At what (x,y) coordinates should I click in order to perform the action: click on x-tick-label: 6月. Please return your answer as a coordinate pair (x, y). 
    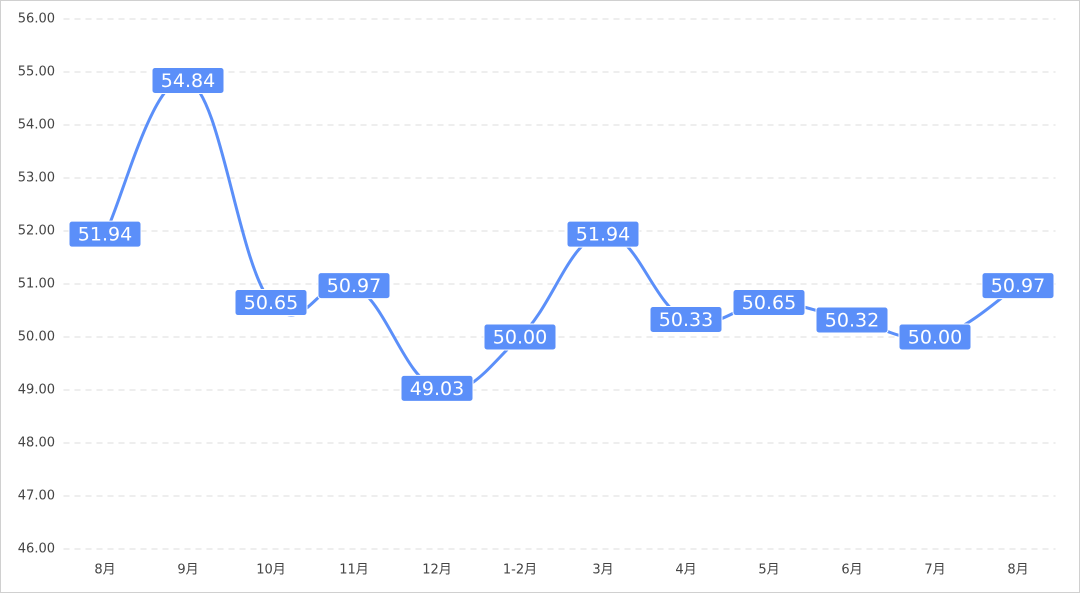
    Looking at the image, I should click on (851, 570).